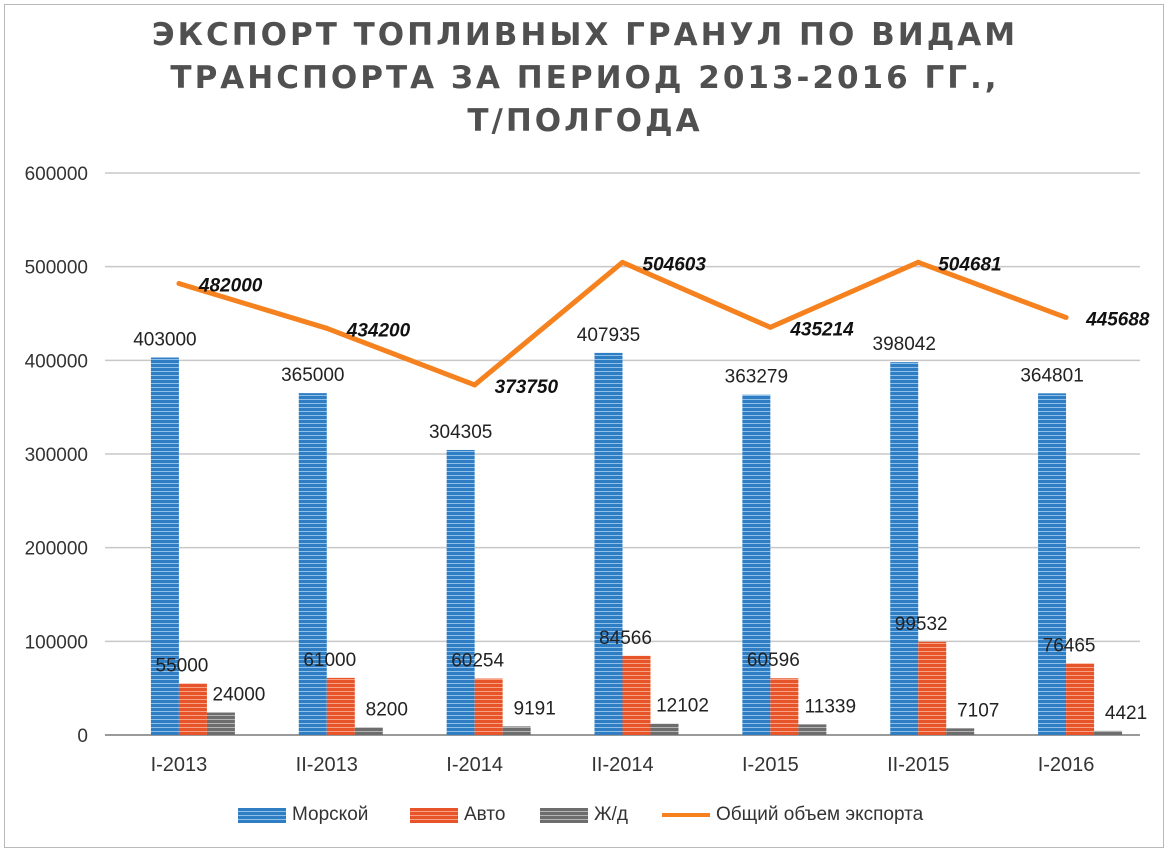 The height and width of the screenshot is (854, 1170). I want to click on data-label-auto: 76465, so click(1069, 645).